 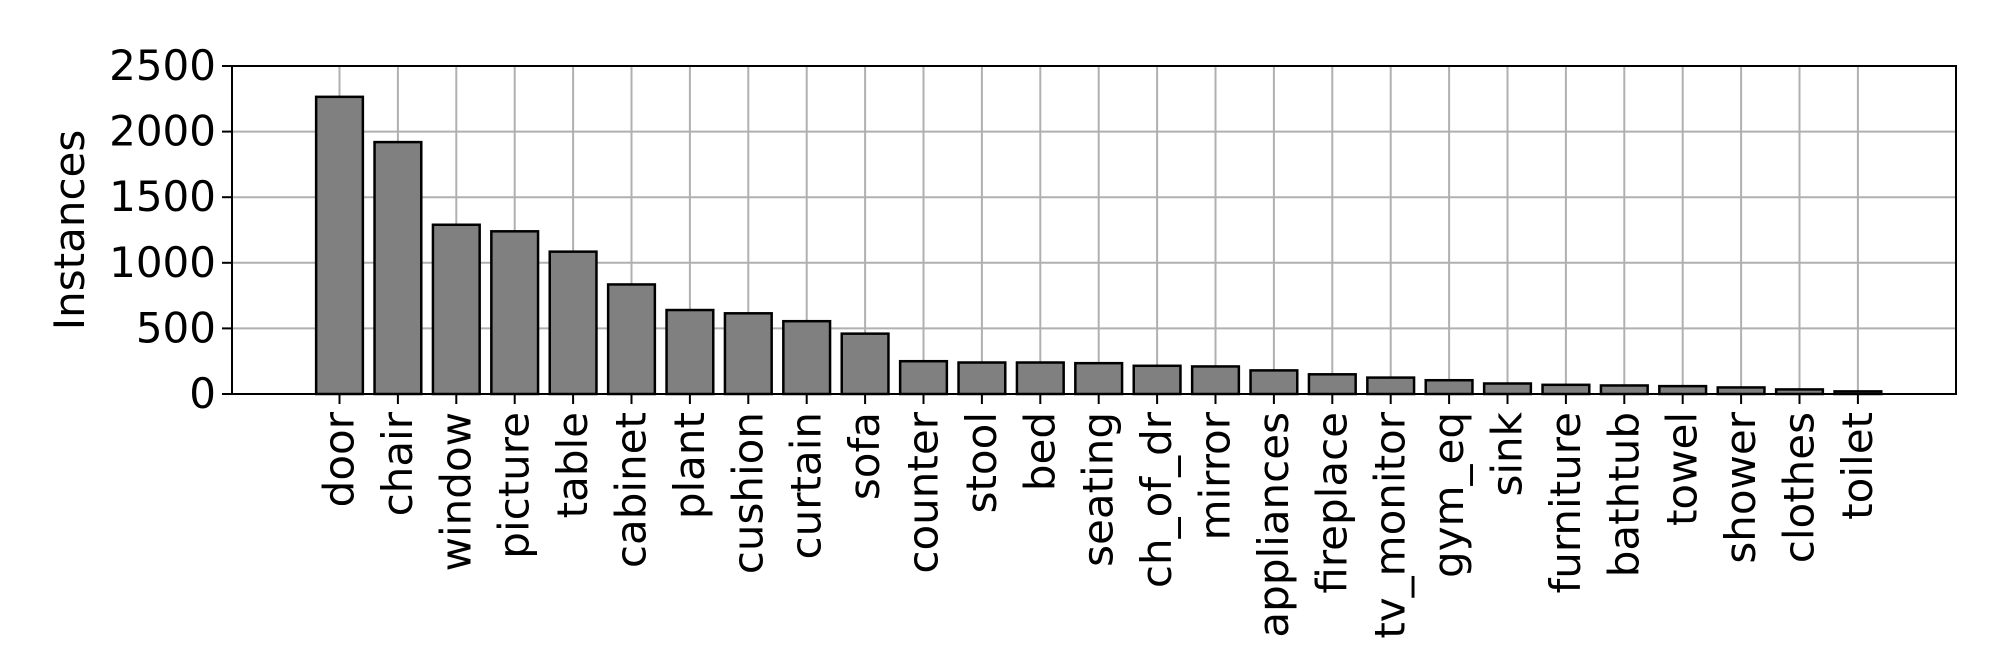 I want to click on x-tick-label-chair: chair, so click(x=397, y=463).